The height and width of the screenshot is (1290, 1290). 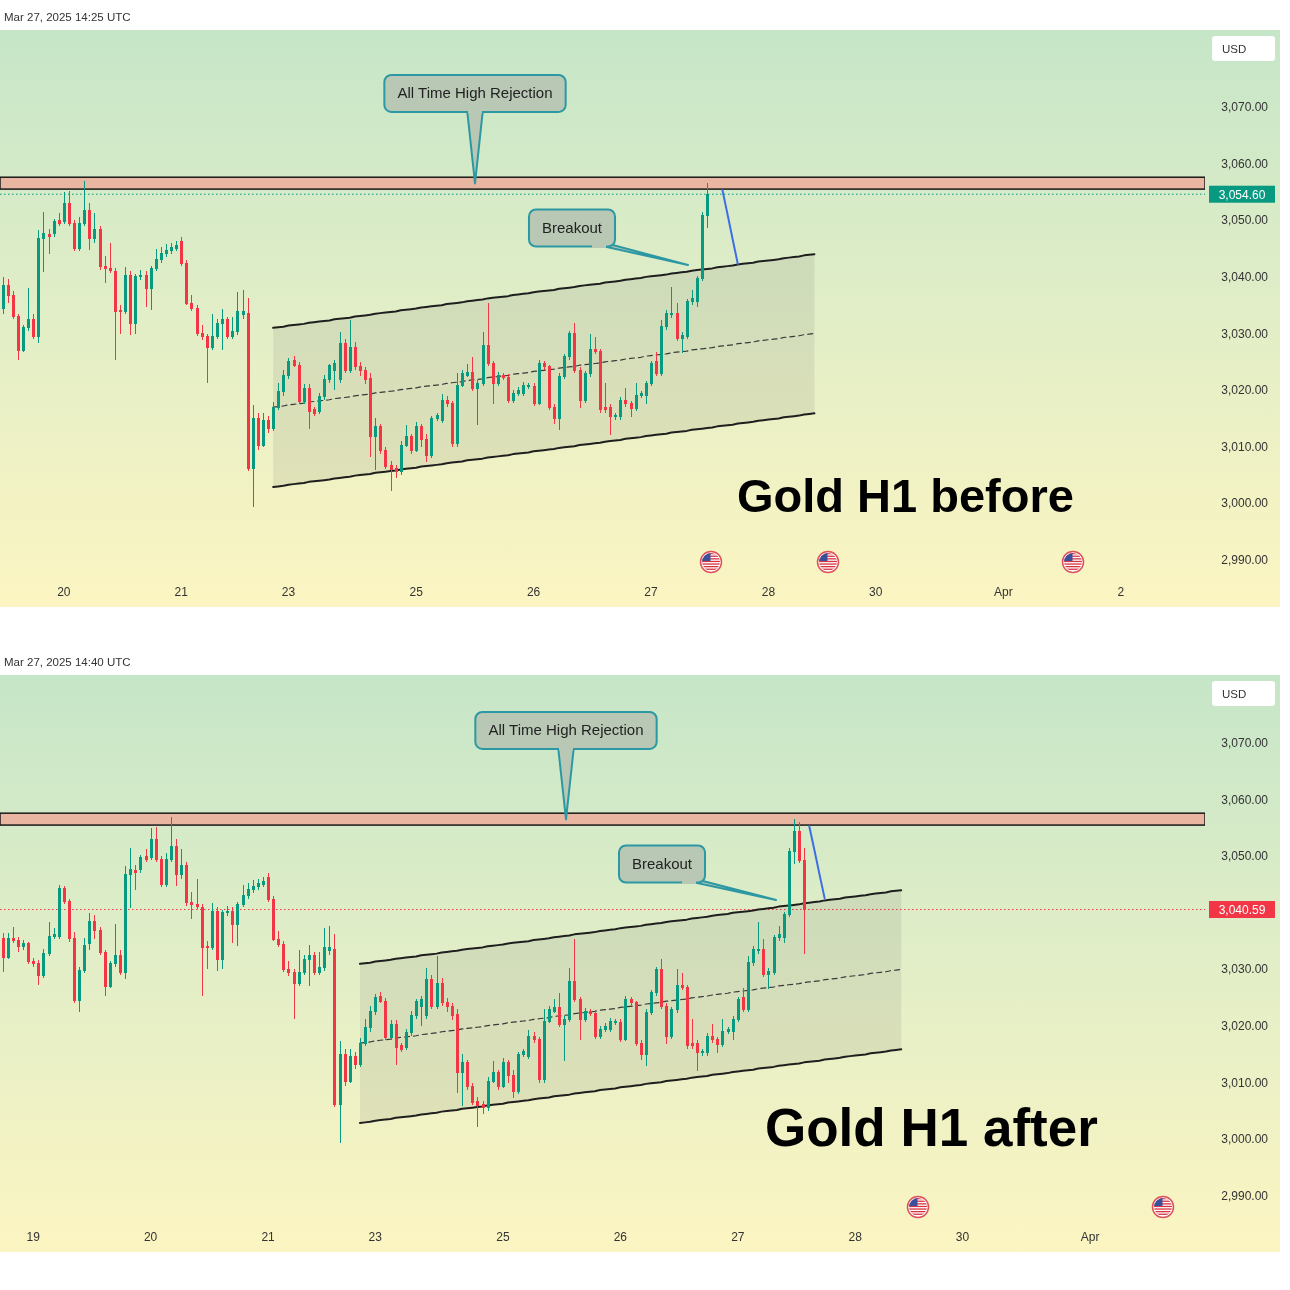 What do you see at coordinates (181, 592) in the screenshot?
I see `x-tick-label: 21` at bounding box center [181, 592].